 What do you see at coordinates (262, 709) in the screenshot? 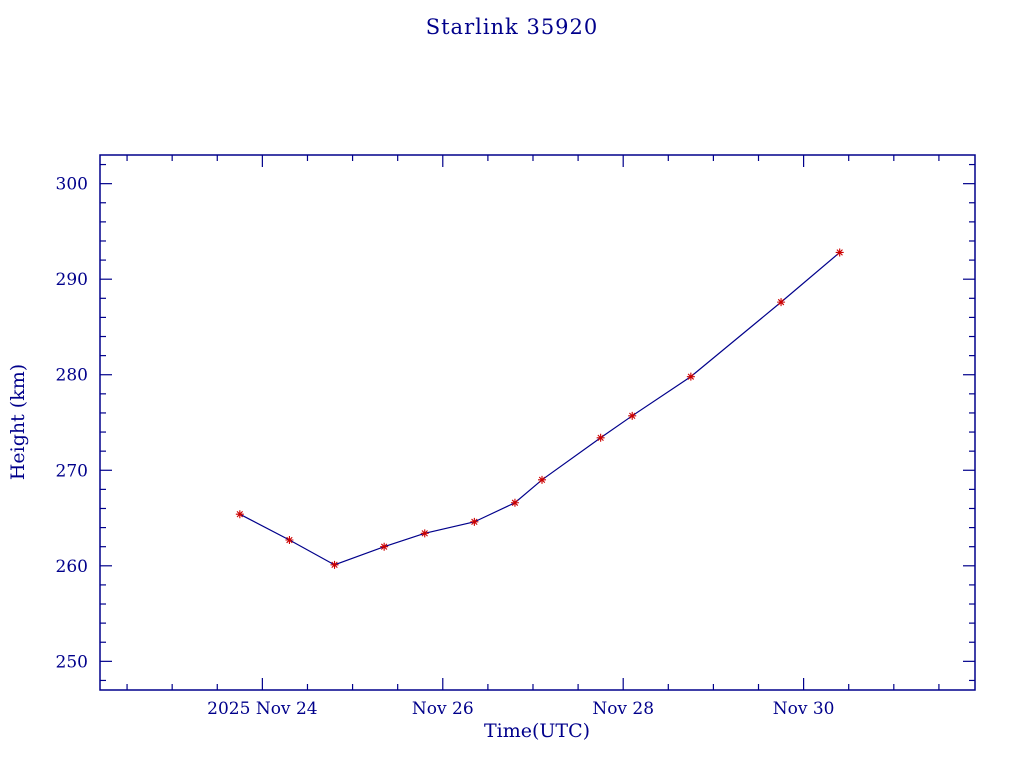
I see `x-tick-label: 2025 Nov 24` at bounding box center [262, 709].